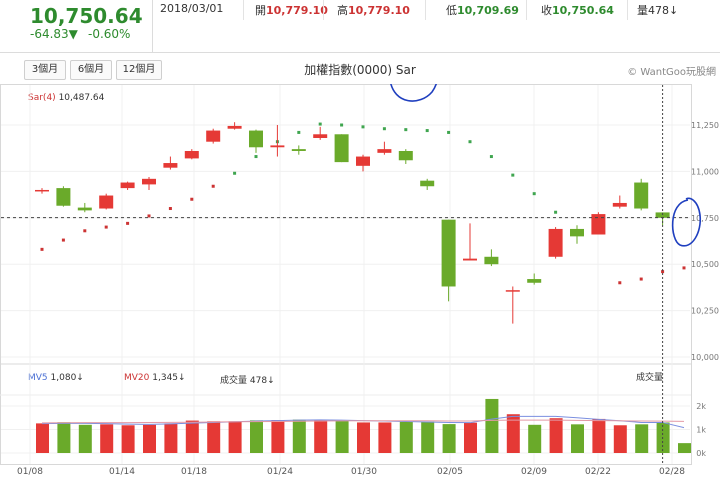 Image resolution: width=720 pixels, height=483 pixels. I want to click on y-tick-label: 10,500, so click(705, 264).